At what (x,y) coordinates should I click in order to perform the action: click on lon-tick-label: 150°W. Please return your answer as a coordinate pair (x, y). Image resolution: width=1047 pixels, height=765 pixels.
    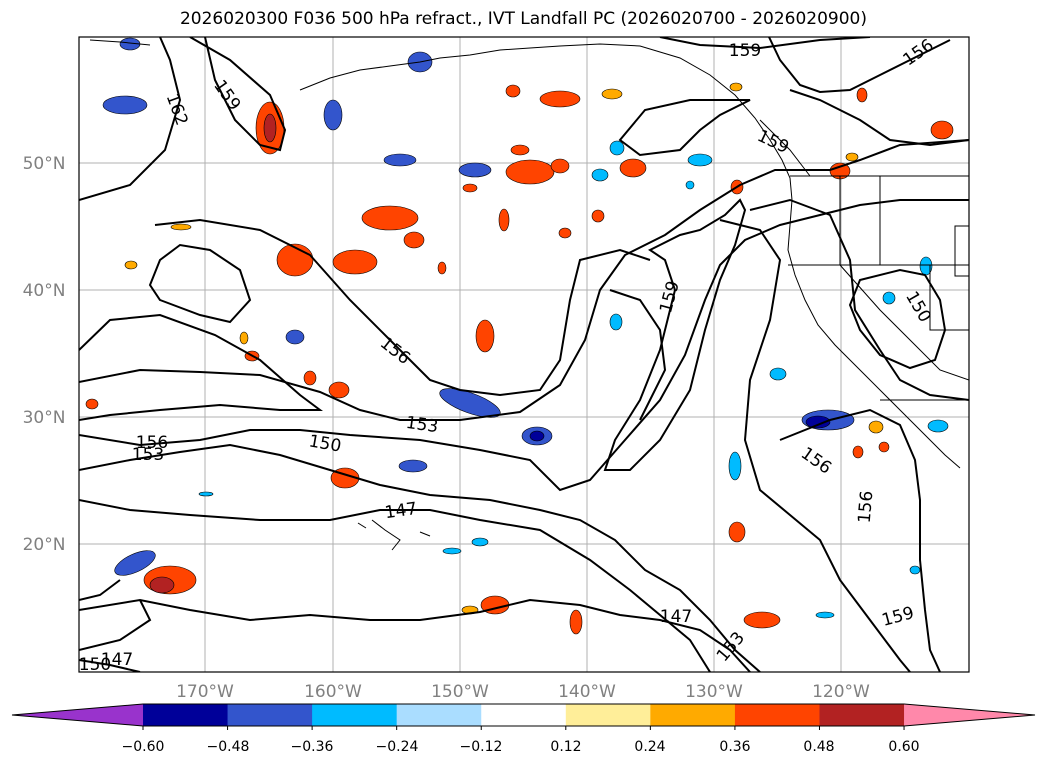
    Looking at the image, I should click on (460, 692).